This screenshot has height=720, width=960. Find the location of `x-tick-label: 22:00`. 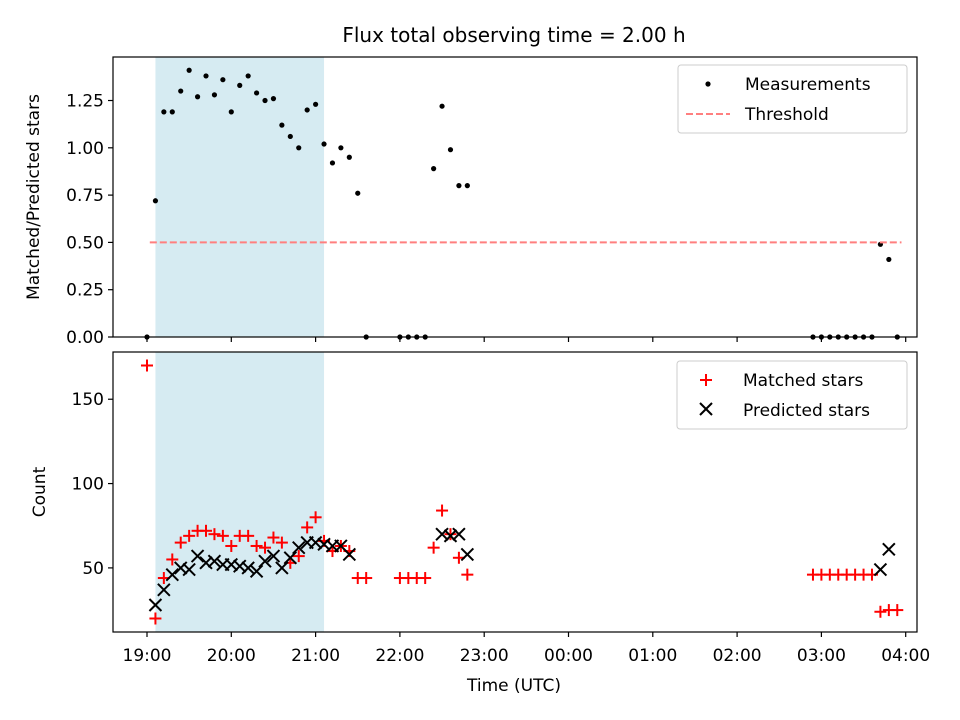

x-tick-label: 22:00 is located at coordinates (399, 656).